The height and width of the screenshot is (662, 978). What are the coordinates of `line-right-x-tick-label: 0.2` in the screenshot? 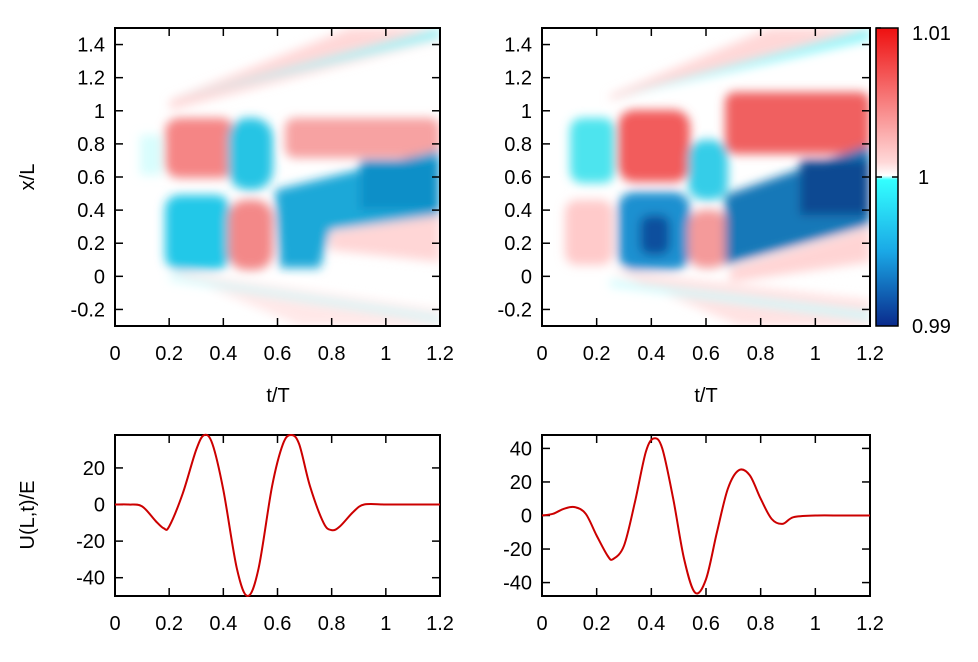 It's located at (597, 624).